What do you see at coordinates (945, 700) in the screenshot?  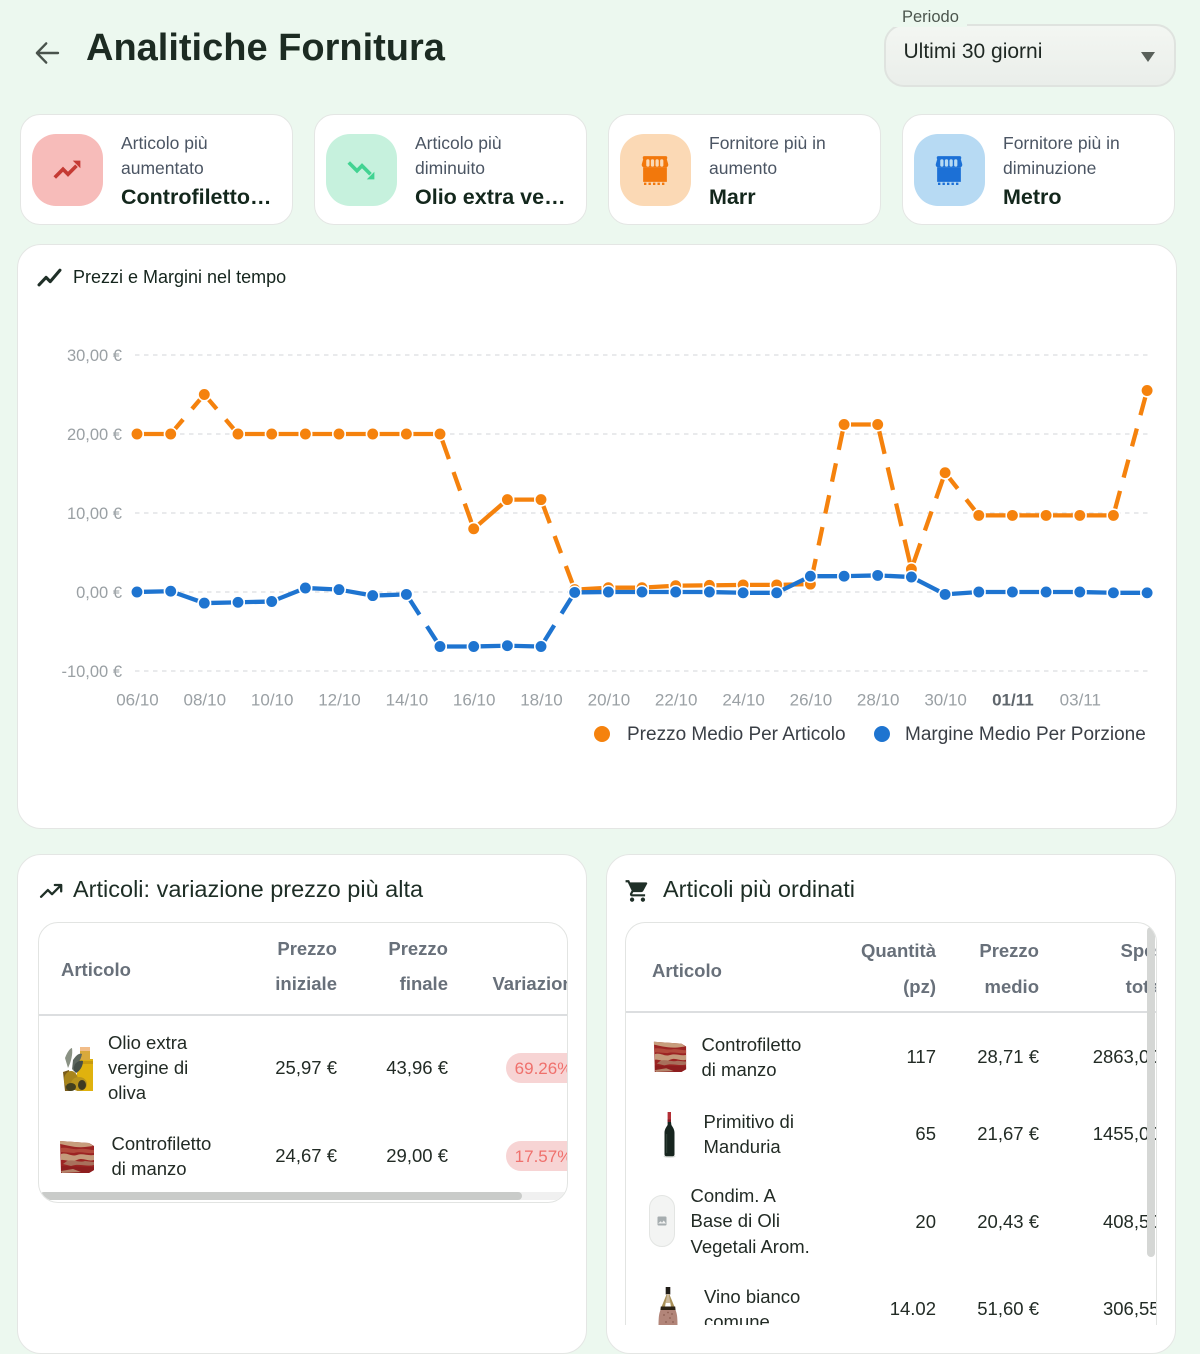 I see `svg-text: 30/10` at bounding box center [945, 700].